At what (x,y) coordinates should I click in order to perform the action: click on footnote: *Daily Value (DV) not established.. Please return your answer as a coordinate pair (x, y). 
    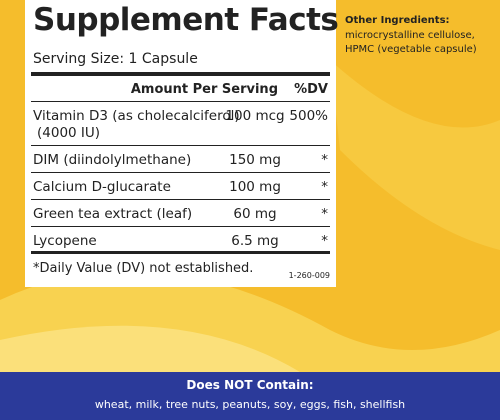
    Looking at the image, I should click on (143, 268).